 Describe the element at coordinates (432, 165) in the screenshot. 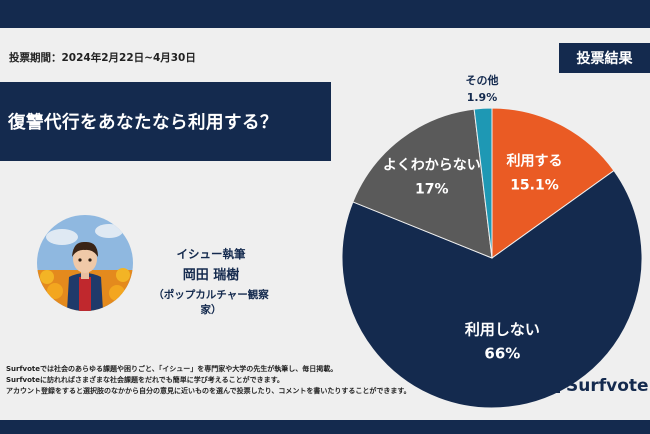

I see `pie-label: よくわからない` at that location.